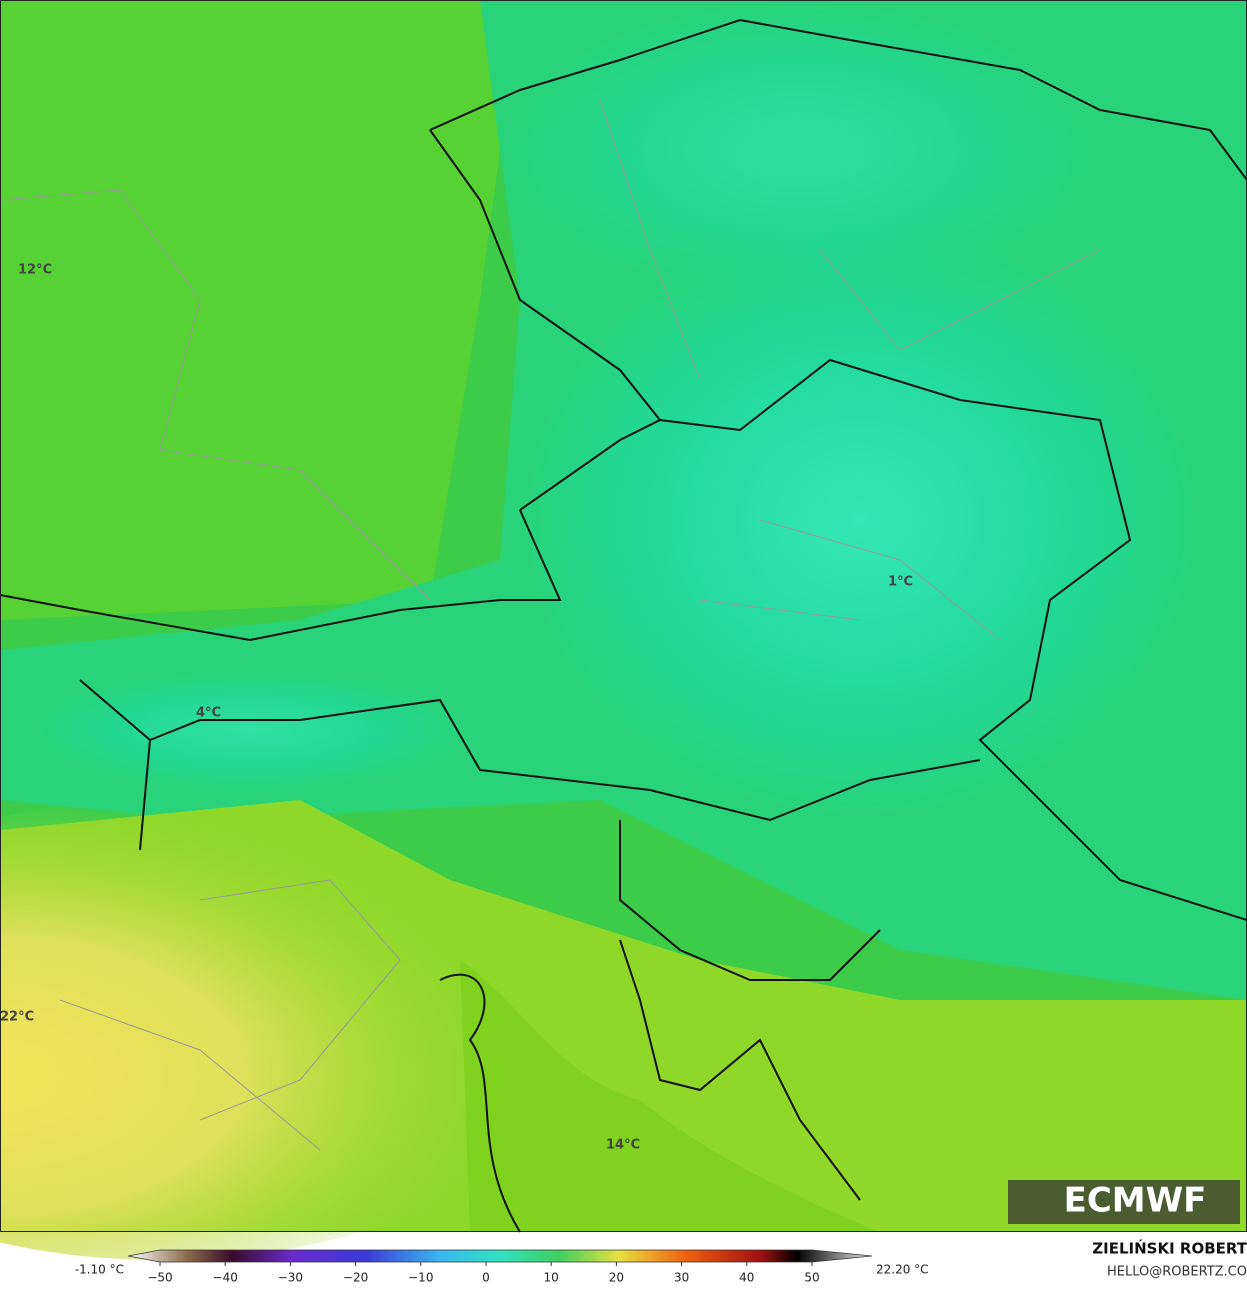 This screenshot has height=1291, width=1247. What do you see at coordinates (551, 1278) in the screenshot?
I see `colorbar-tick-label: 10` at bounding box center [551, 1278].